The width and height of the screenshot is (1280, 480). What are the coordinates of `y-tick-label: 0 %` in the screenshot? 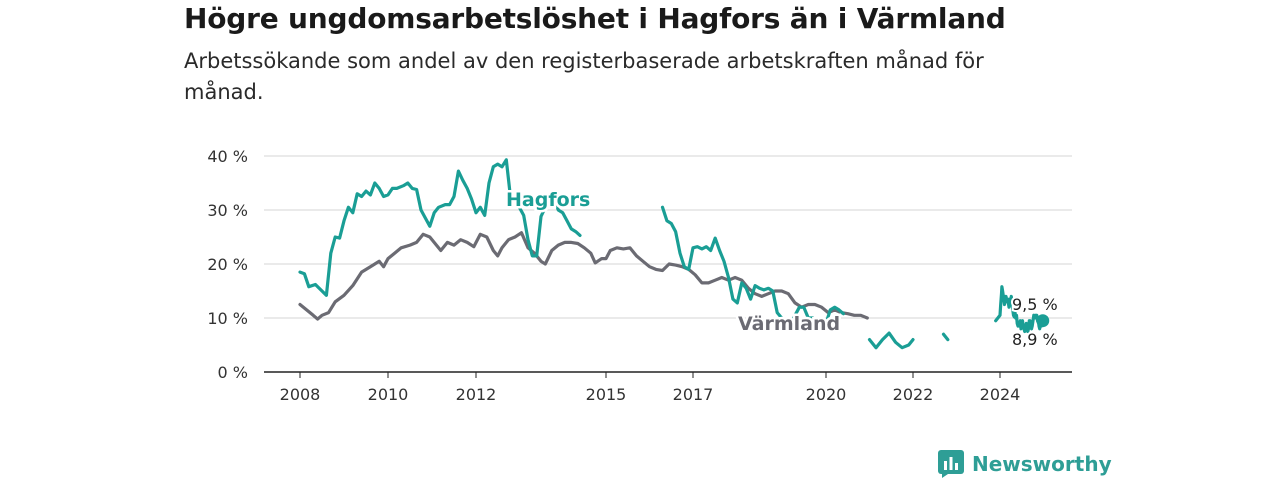 It's located at (233, 372).